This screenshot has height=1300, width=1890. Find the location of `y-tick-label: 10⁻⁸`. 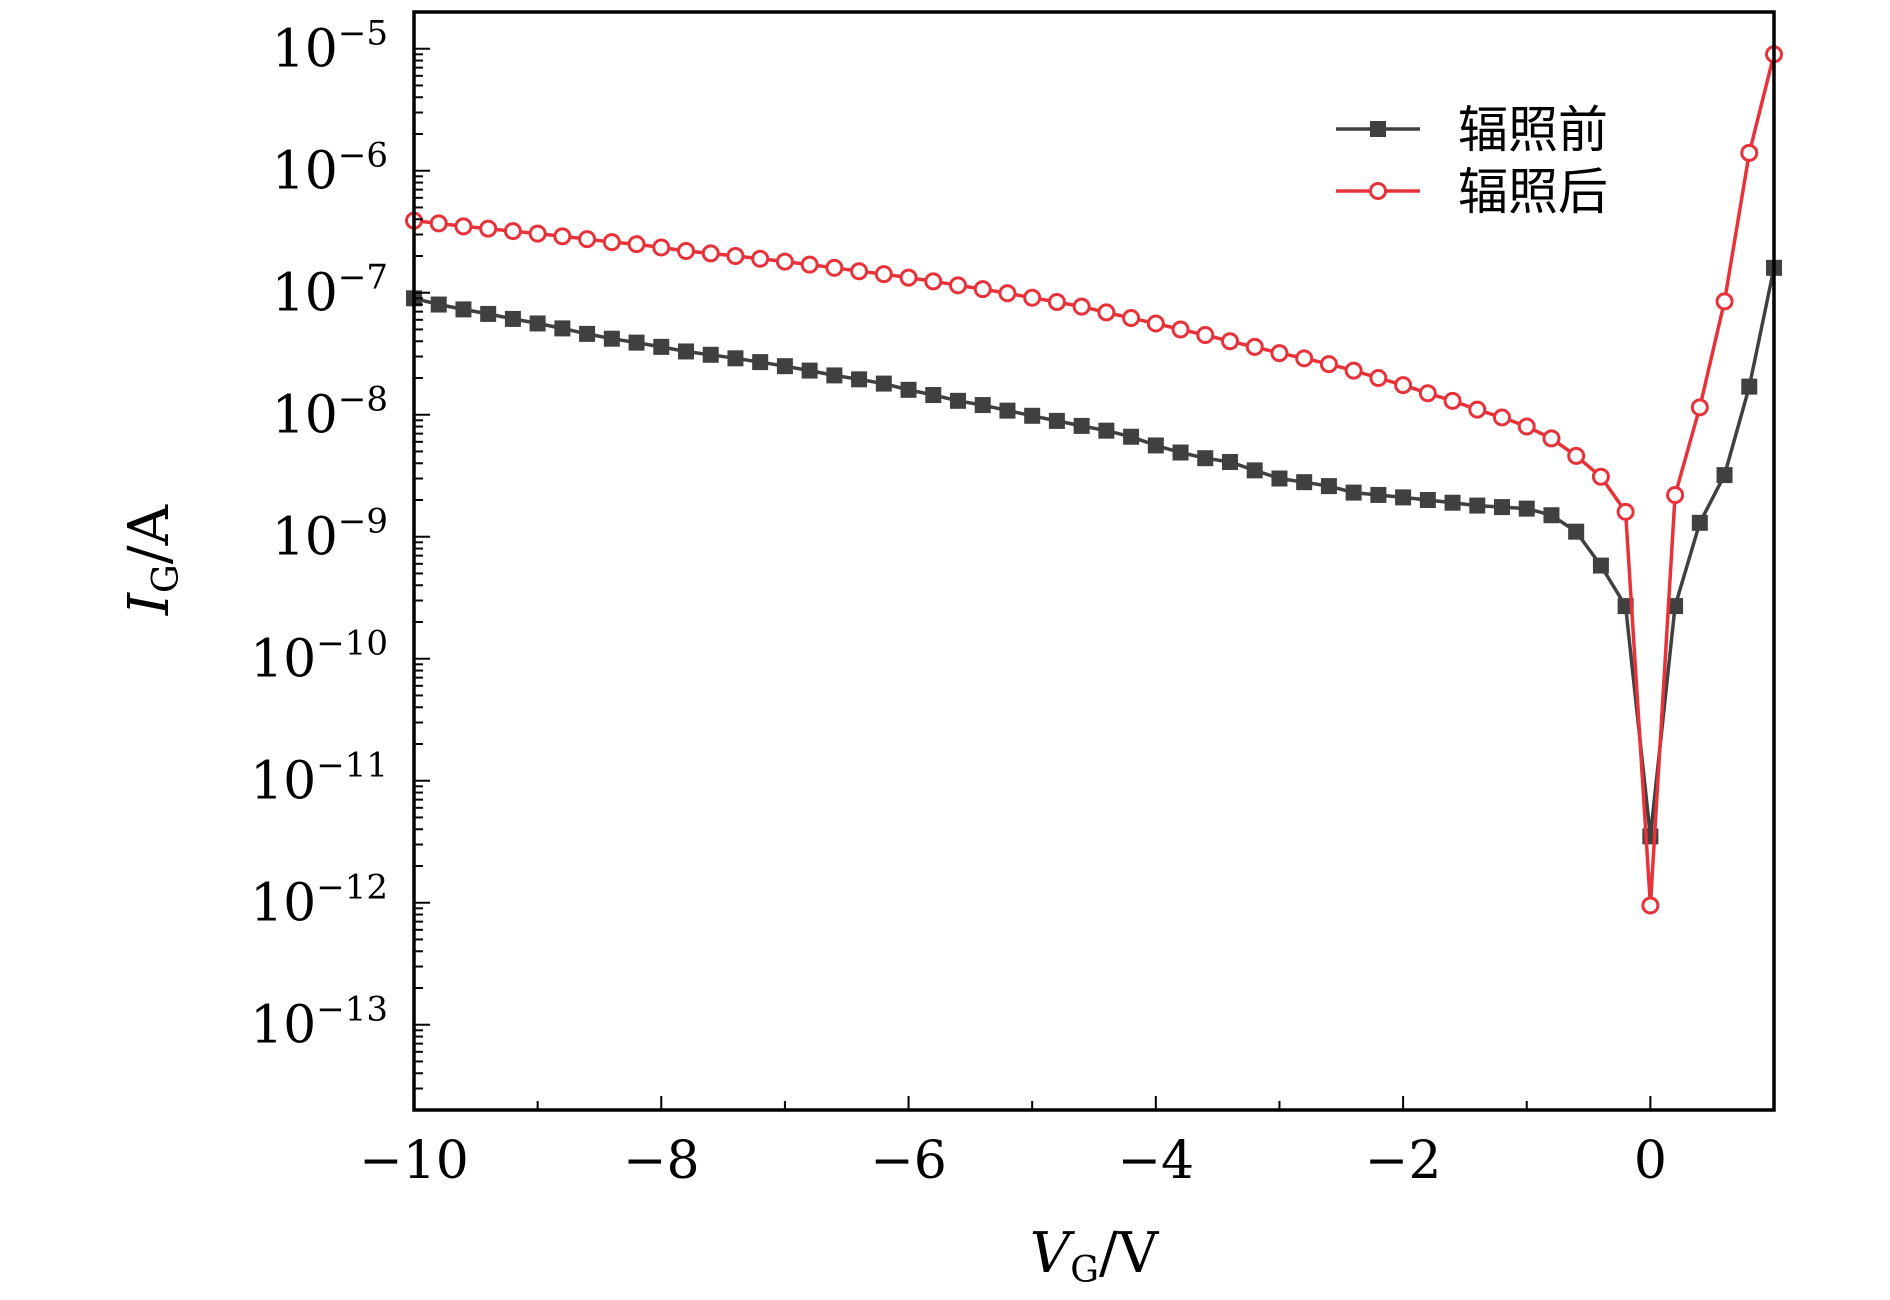

y-tick-label: 10⁻⁸ is located at coordinates (330, 413).